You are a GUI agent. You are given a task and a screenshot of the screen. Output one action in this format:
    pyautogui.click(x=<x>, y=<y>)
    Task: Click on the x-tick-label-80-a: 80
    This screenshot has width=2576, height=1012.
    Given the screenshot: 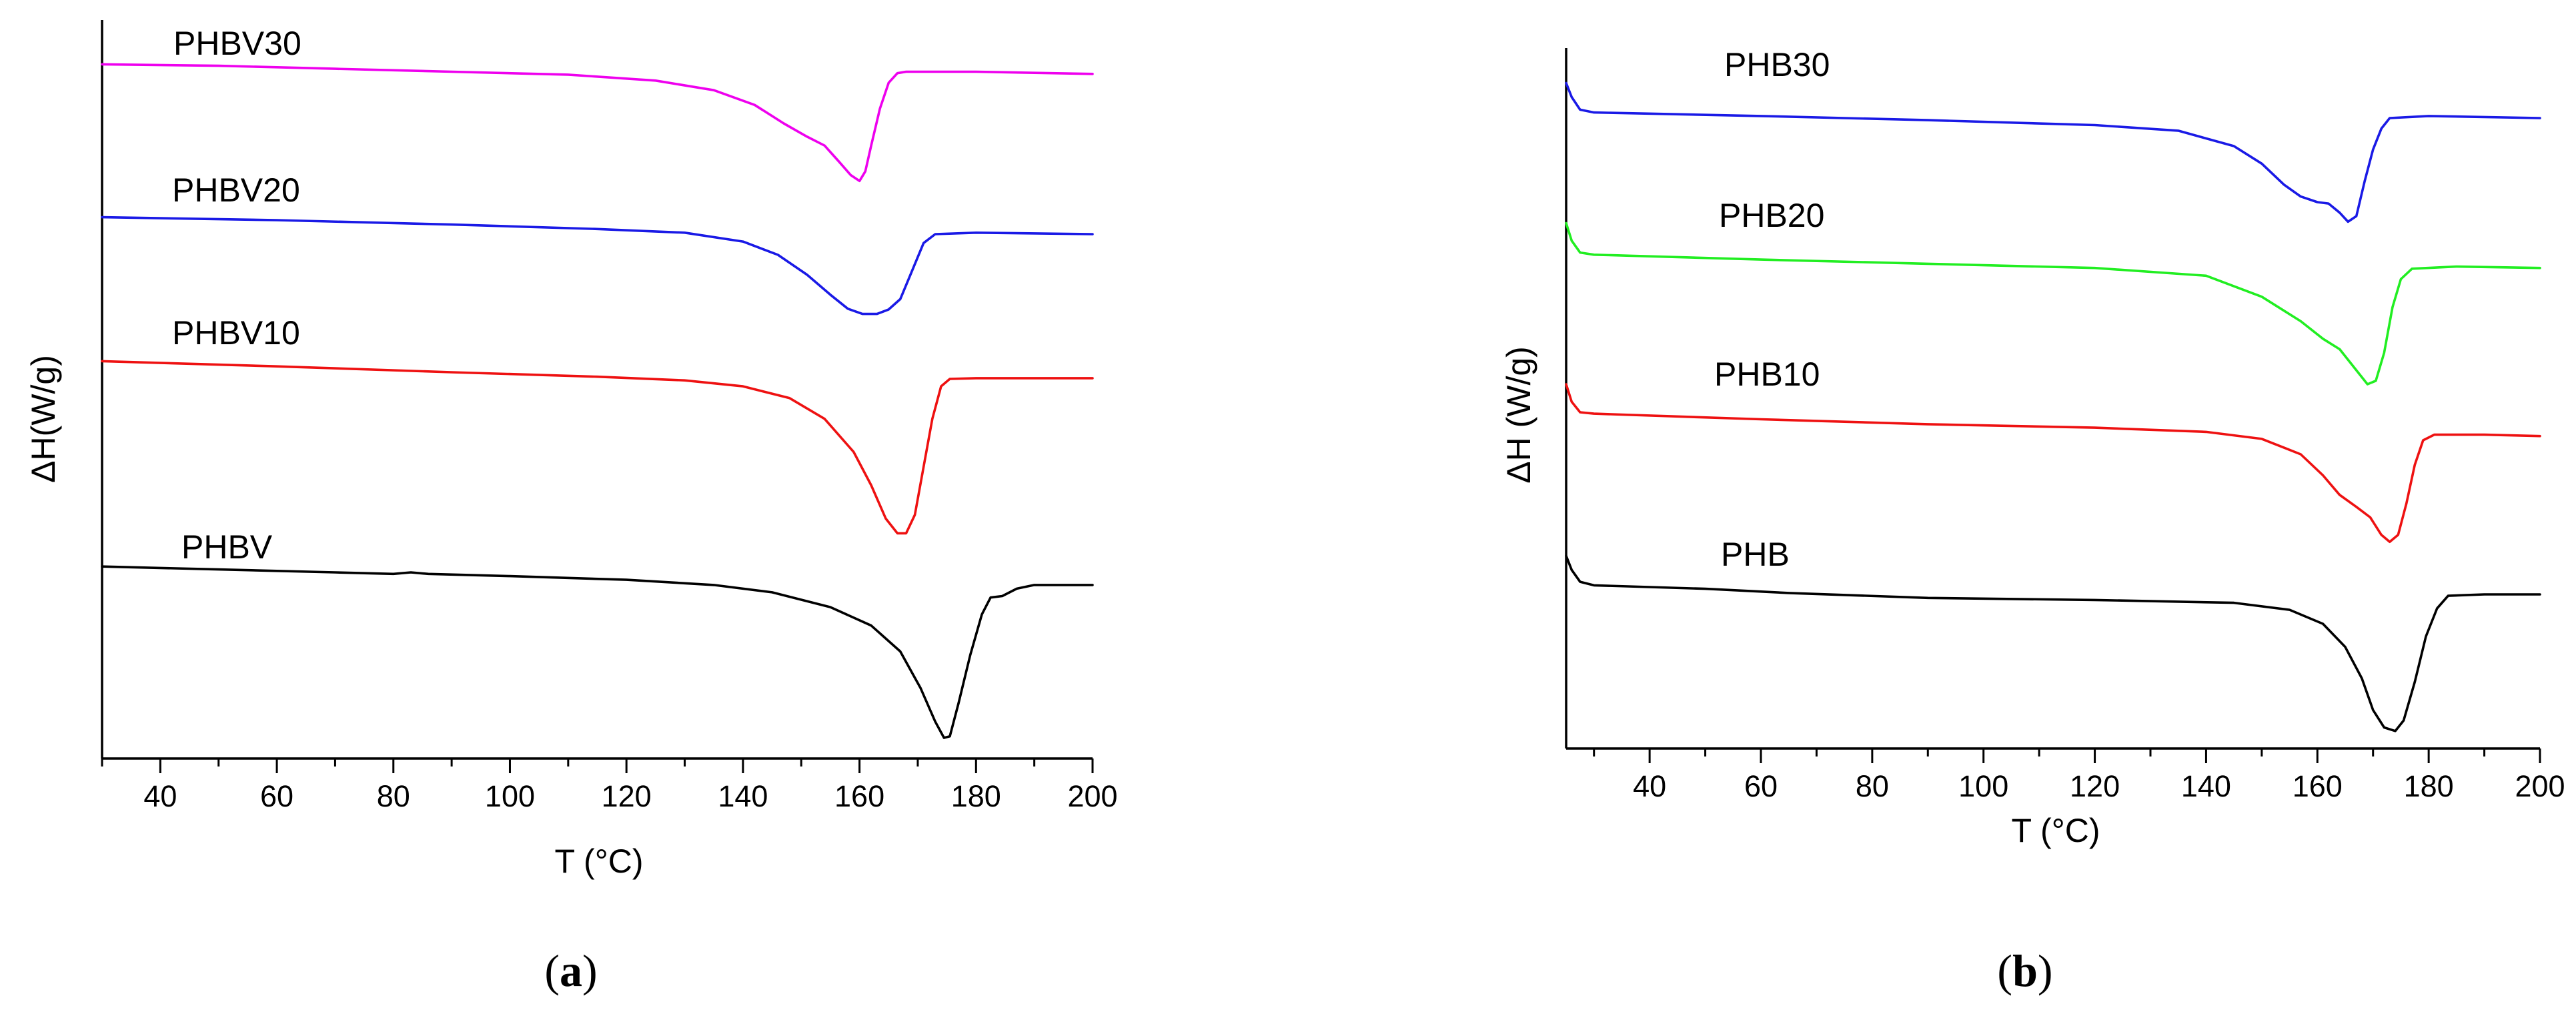 What is the action you would take?
    pyautogui.click(x=393, y=796)
    